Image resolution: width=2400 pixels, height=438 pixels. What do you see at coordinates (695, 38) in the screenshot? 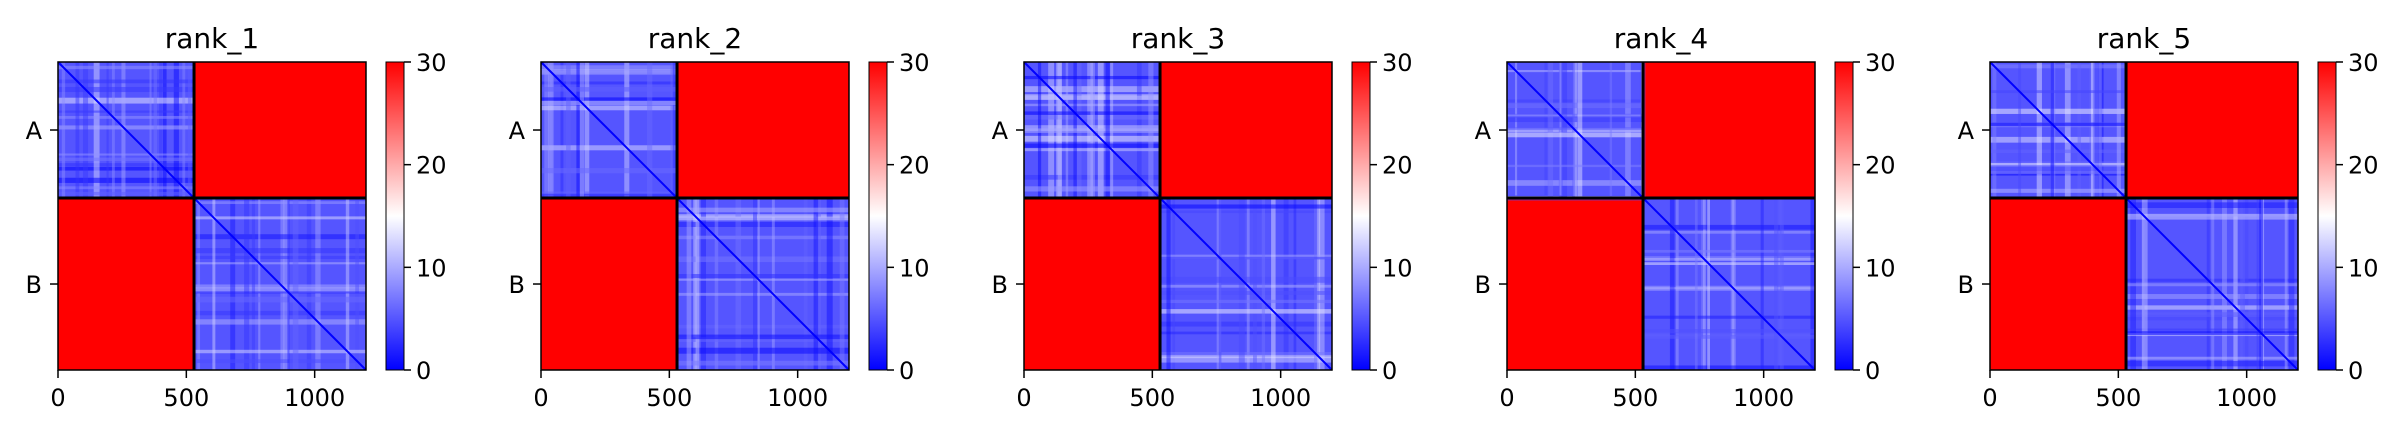
I see `panel-title: rank_2` at bounding box center [695, 38].